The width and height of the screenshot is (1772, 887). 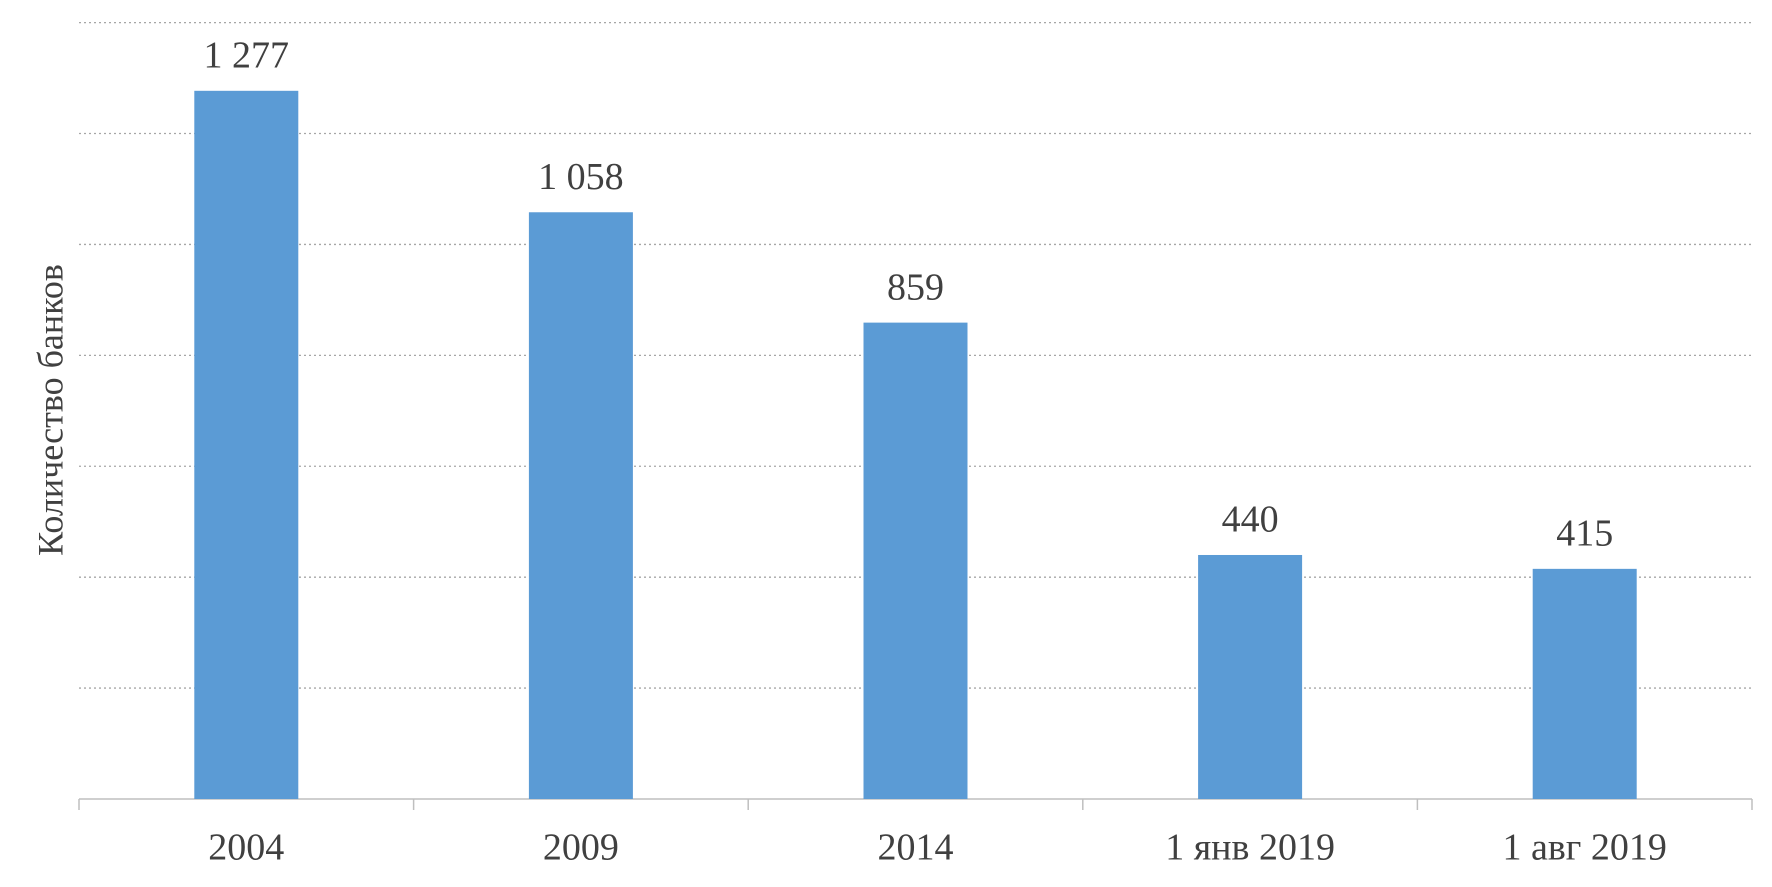 What do you see at coordinates (1584, 534) in the screenshot?
I see `data-label: 415` at bounding box center [1584, 534].